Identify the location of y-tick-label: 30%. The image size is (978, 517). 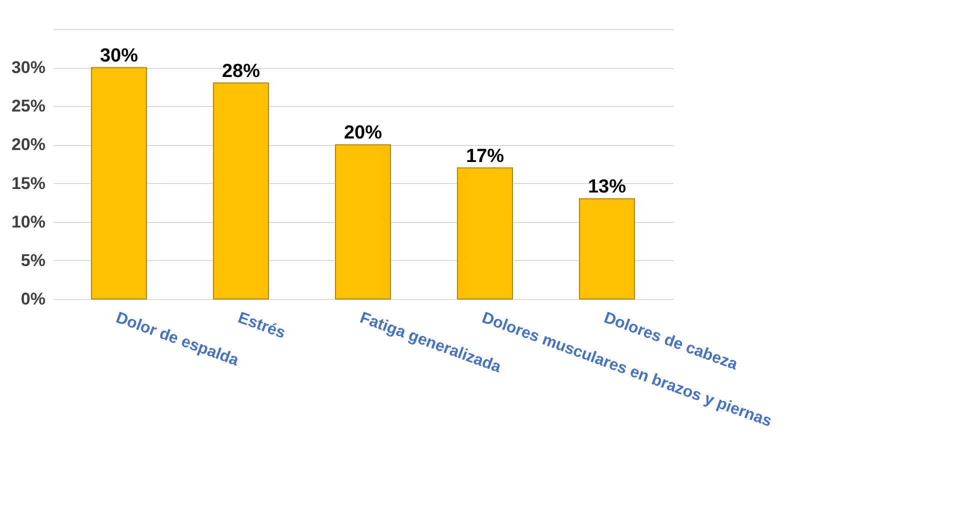
(28, 68).